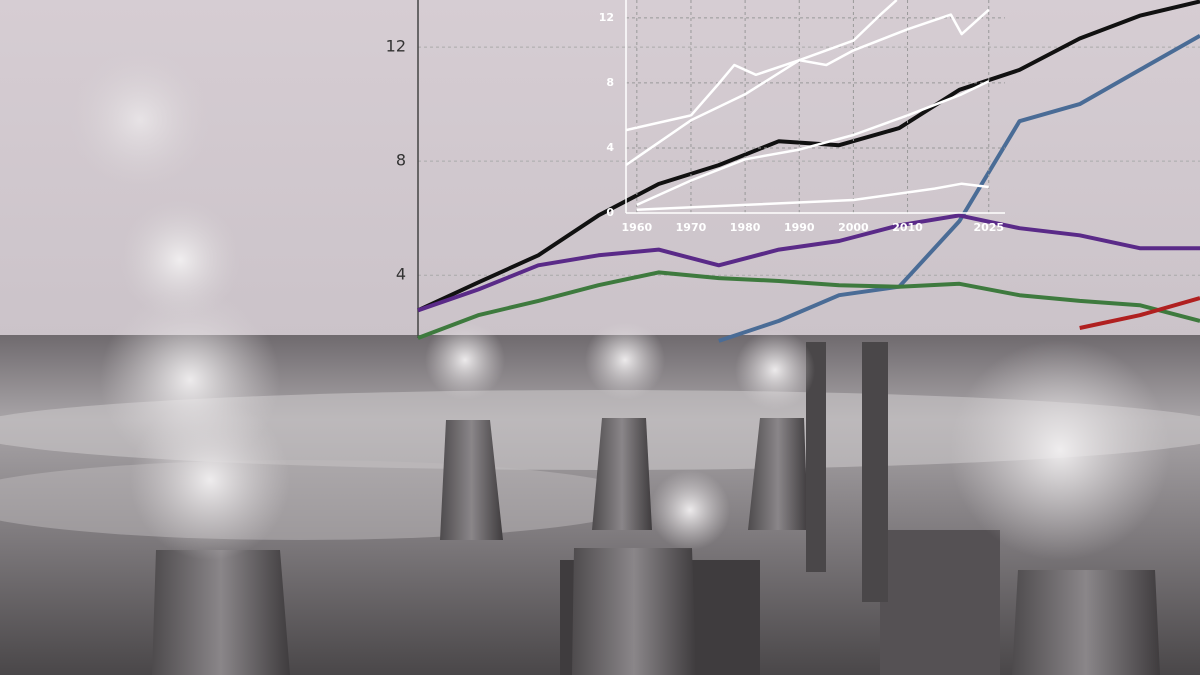 The image size is (1200, 675). What do you see at coordinates (853, 227) in the screenshot?
I see `x-tick-label: 2000` at bounding box center [853, 227].